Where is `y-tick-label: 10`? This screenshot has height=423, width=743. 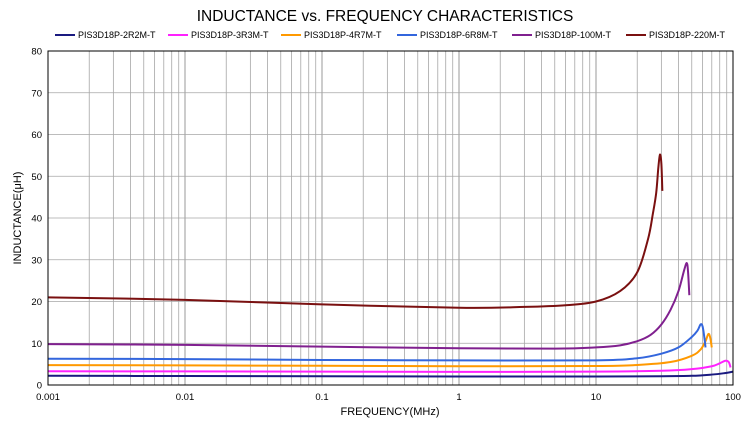 y-tick-label: 10 is located at coordinates (36, 344).